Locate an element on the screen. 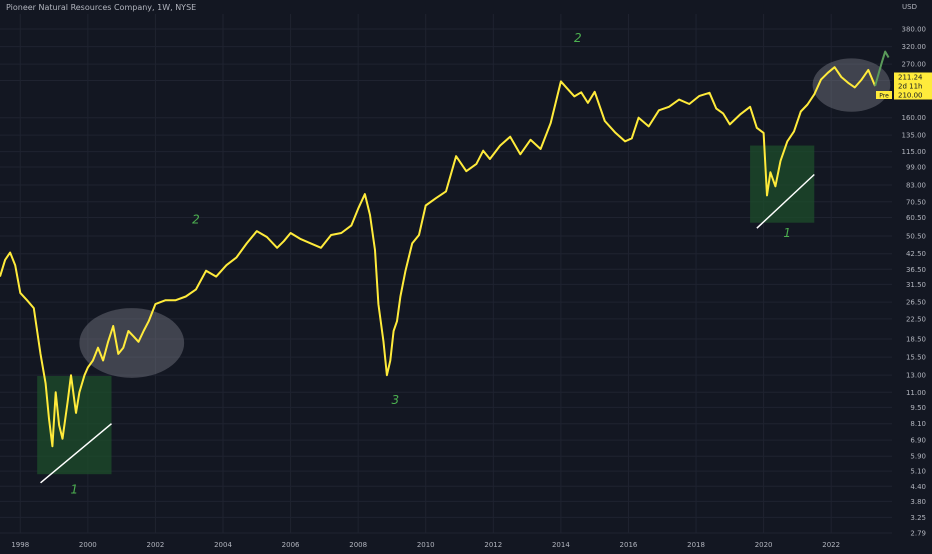 The width and height of the screenshot is (932, 554). wave-annotation: 3 is located at coordinates (395, 400).